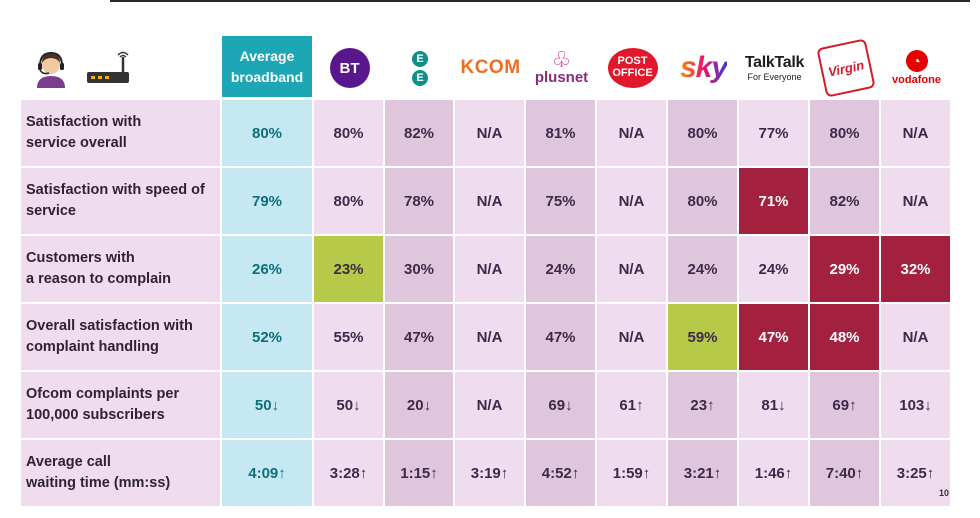 This screenshot has height=518, width=980. What do you see at coordinates (108, 67) in the screenshot?
I see `router-icon` at bounding box center [108, 67].